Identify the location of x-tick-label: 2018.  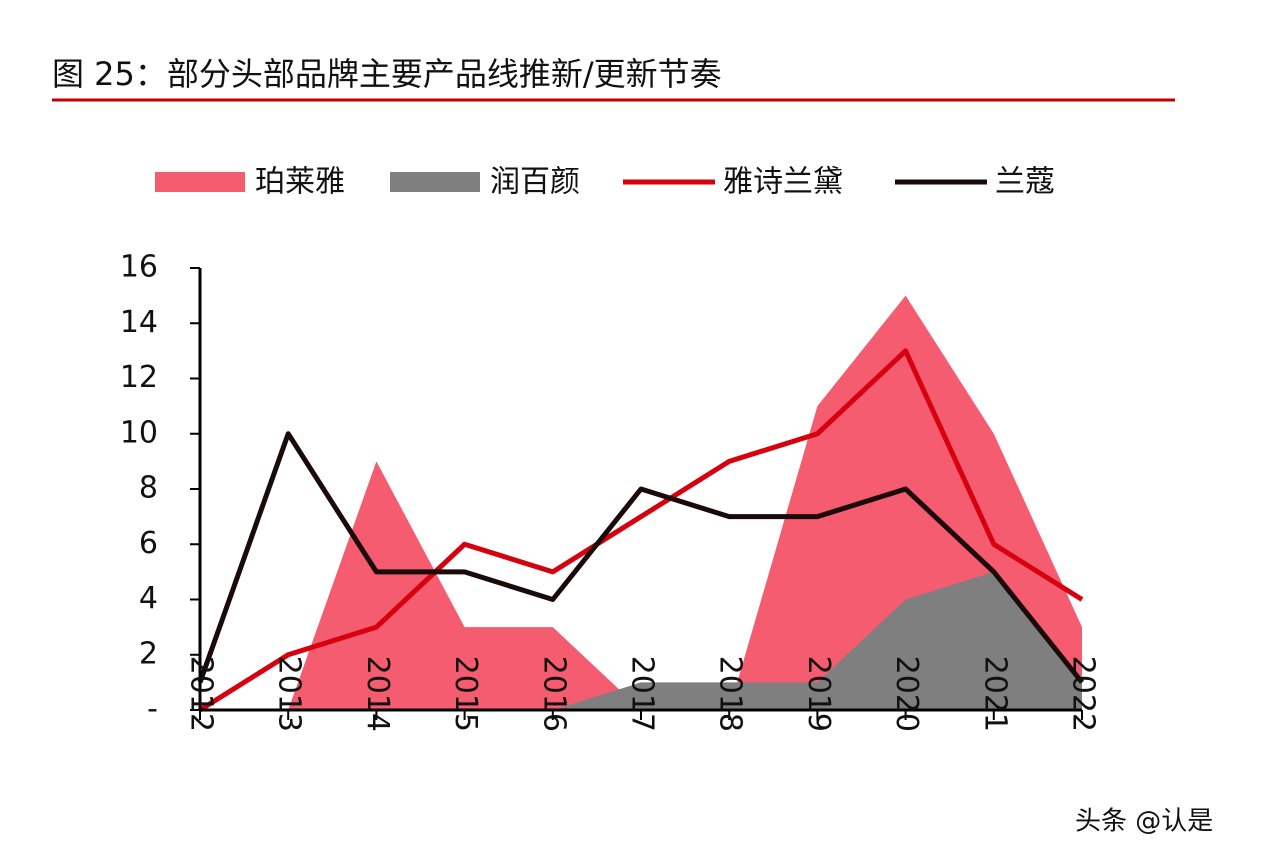
(730, 694).